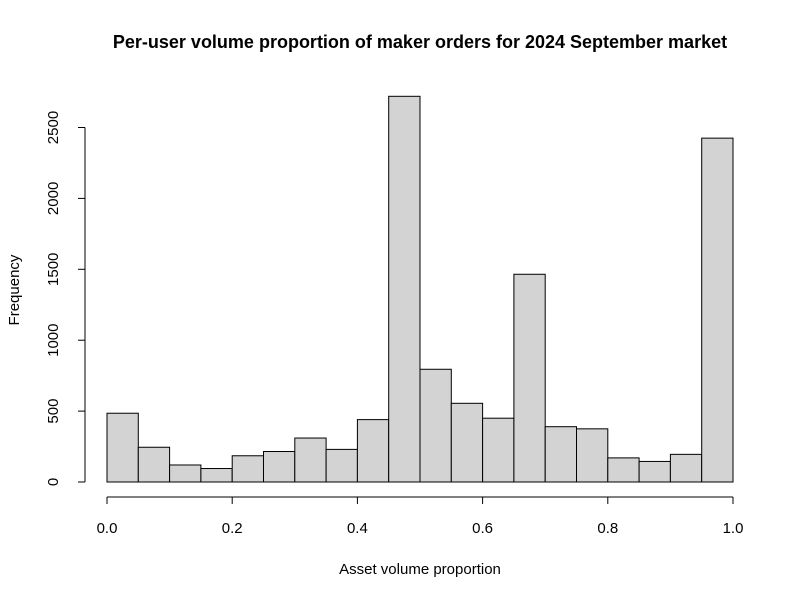 This screenshot has height=600, width=800. What do you see at coordinates (14, 289) in the screenshot?
I see `y-axis-label: Frequency` at bounding box center [14, 289].